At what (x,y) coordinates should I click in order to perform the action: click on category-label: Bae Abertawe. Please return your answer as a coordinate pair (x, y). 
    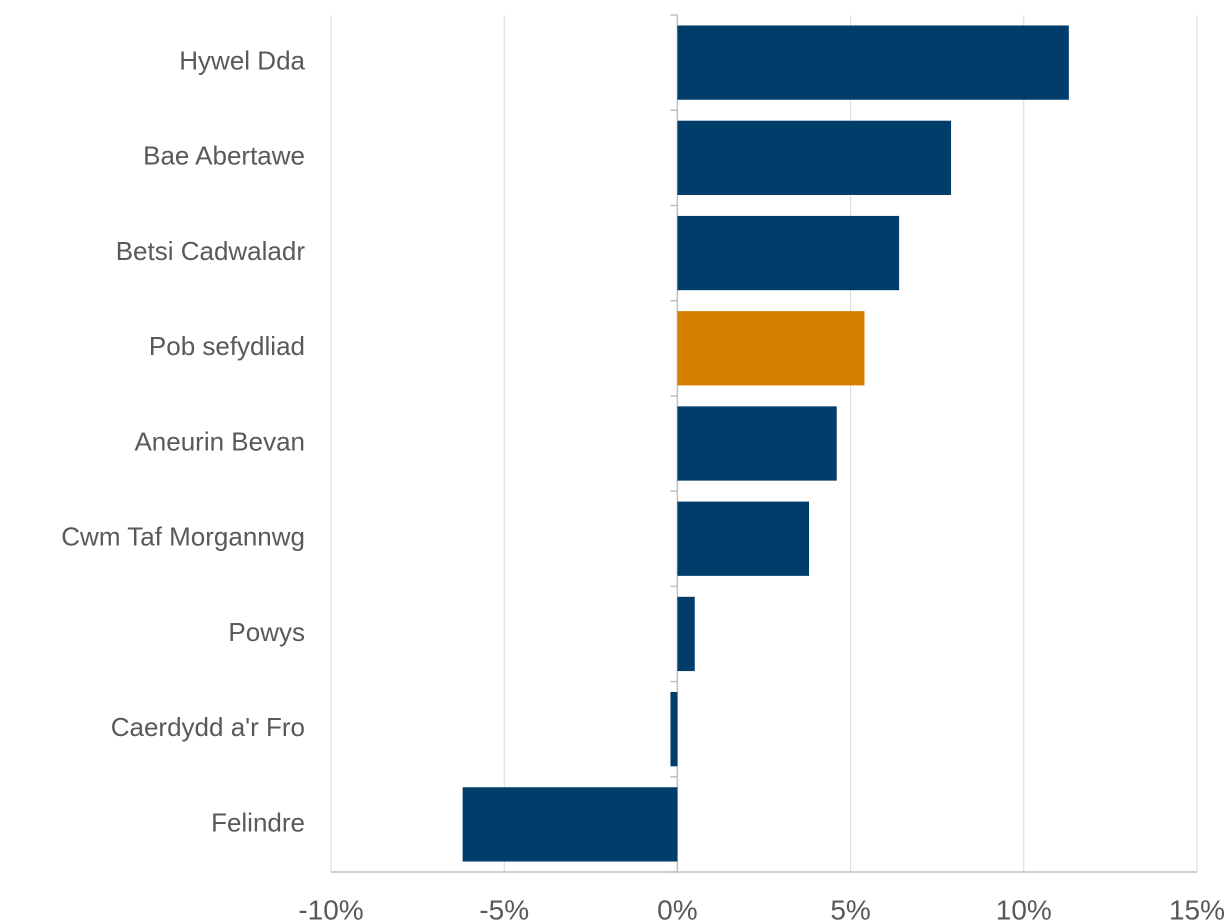
    Looking at the image, I should click on (224, 156).